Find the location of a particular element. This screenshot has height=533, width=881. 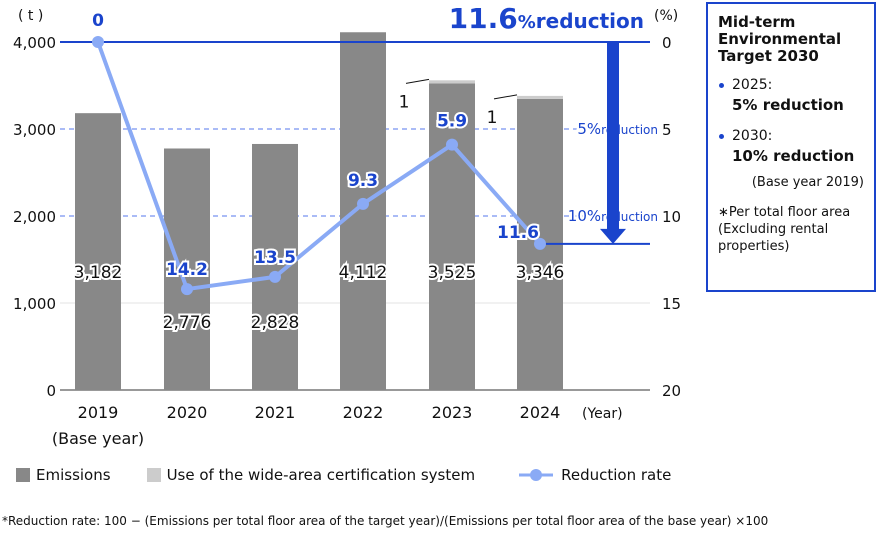

emissions-label: 2,776 is located at coordinates (187, 323).